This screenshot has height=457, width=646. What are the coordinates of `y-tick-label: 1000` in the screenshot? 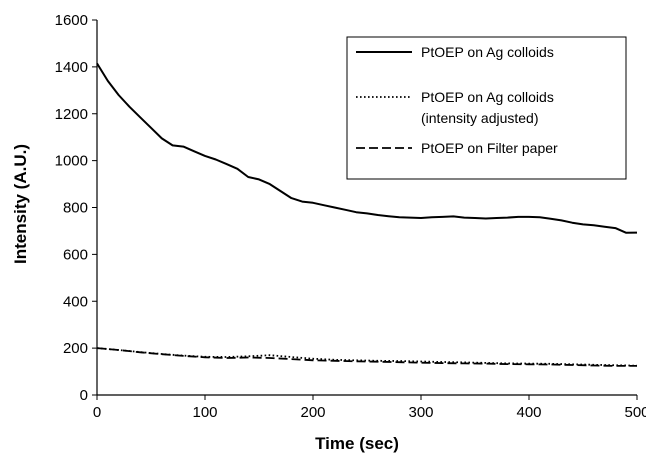 It's located at (71, 161).